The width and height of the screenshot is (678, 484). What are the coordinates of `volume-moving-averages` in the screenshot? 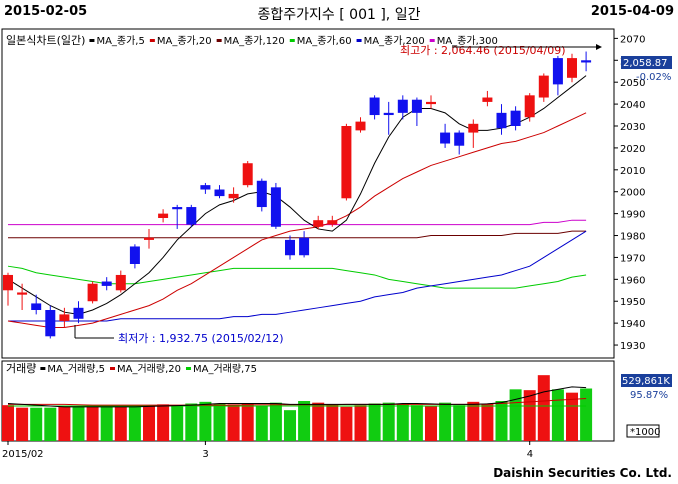 It's located at (297, 397).